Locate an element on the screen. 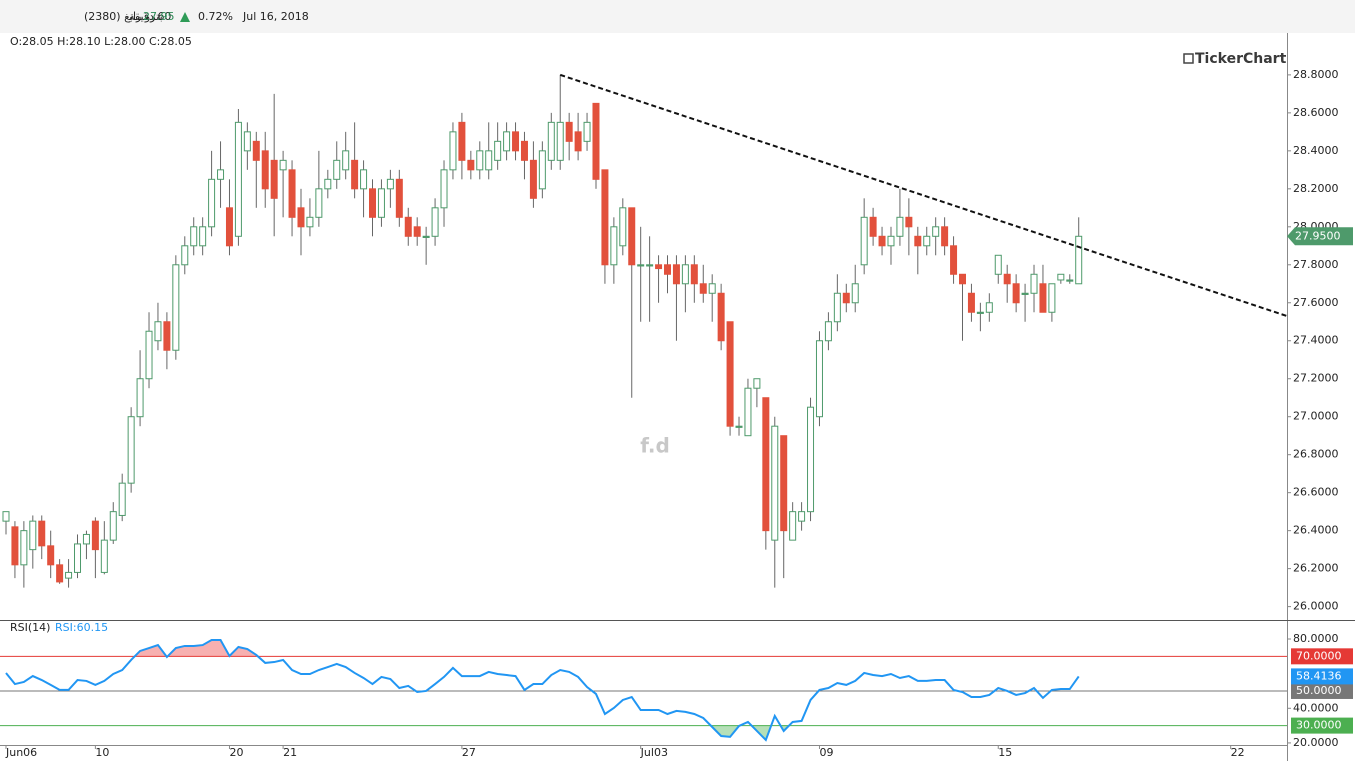 The height and width of the screenshot is (761, 1355). ohlc: O:28.05 H:28.10 L:28.00 C:28.05 is located at coordinates (101, 41).